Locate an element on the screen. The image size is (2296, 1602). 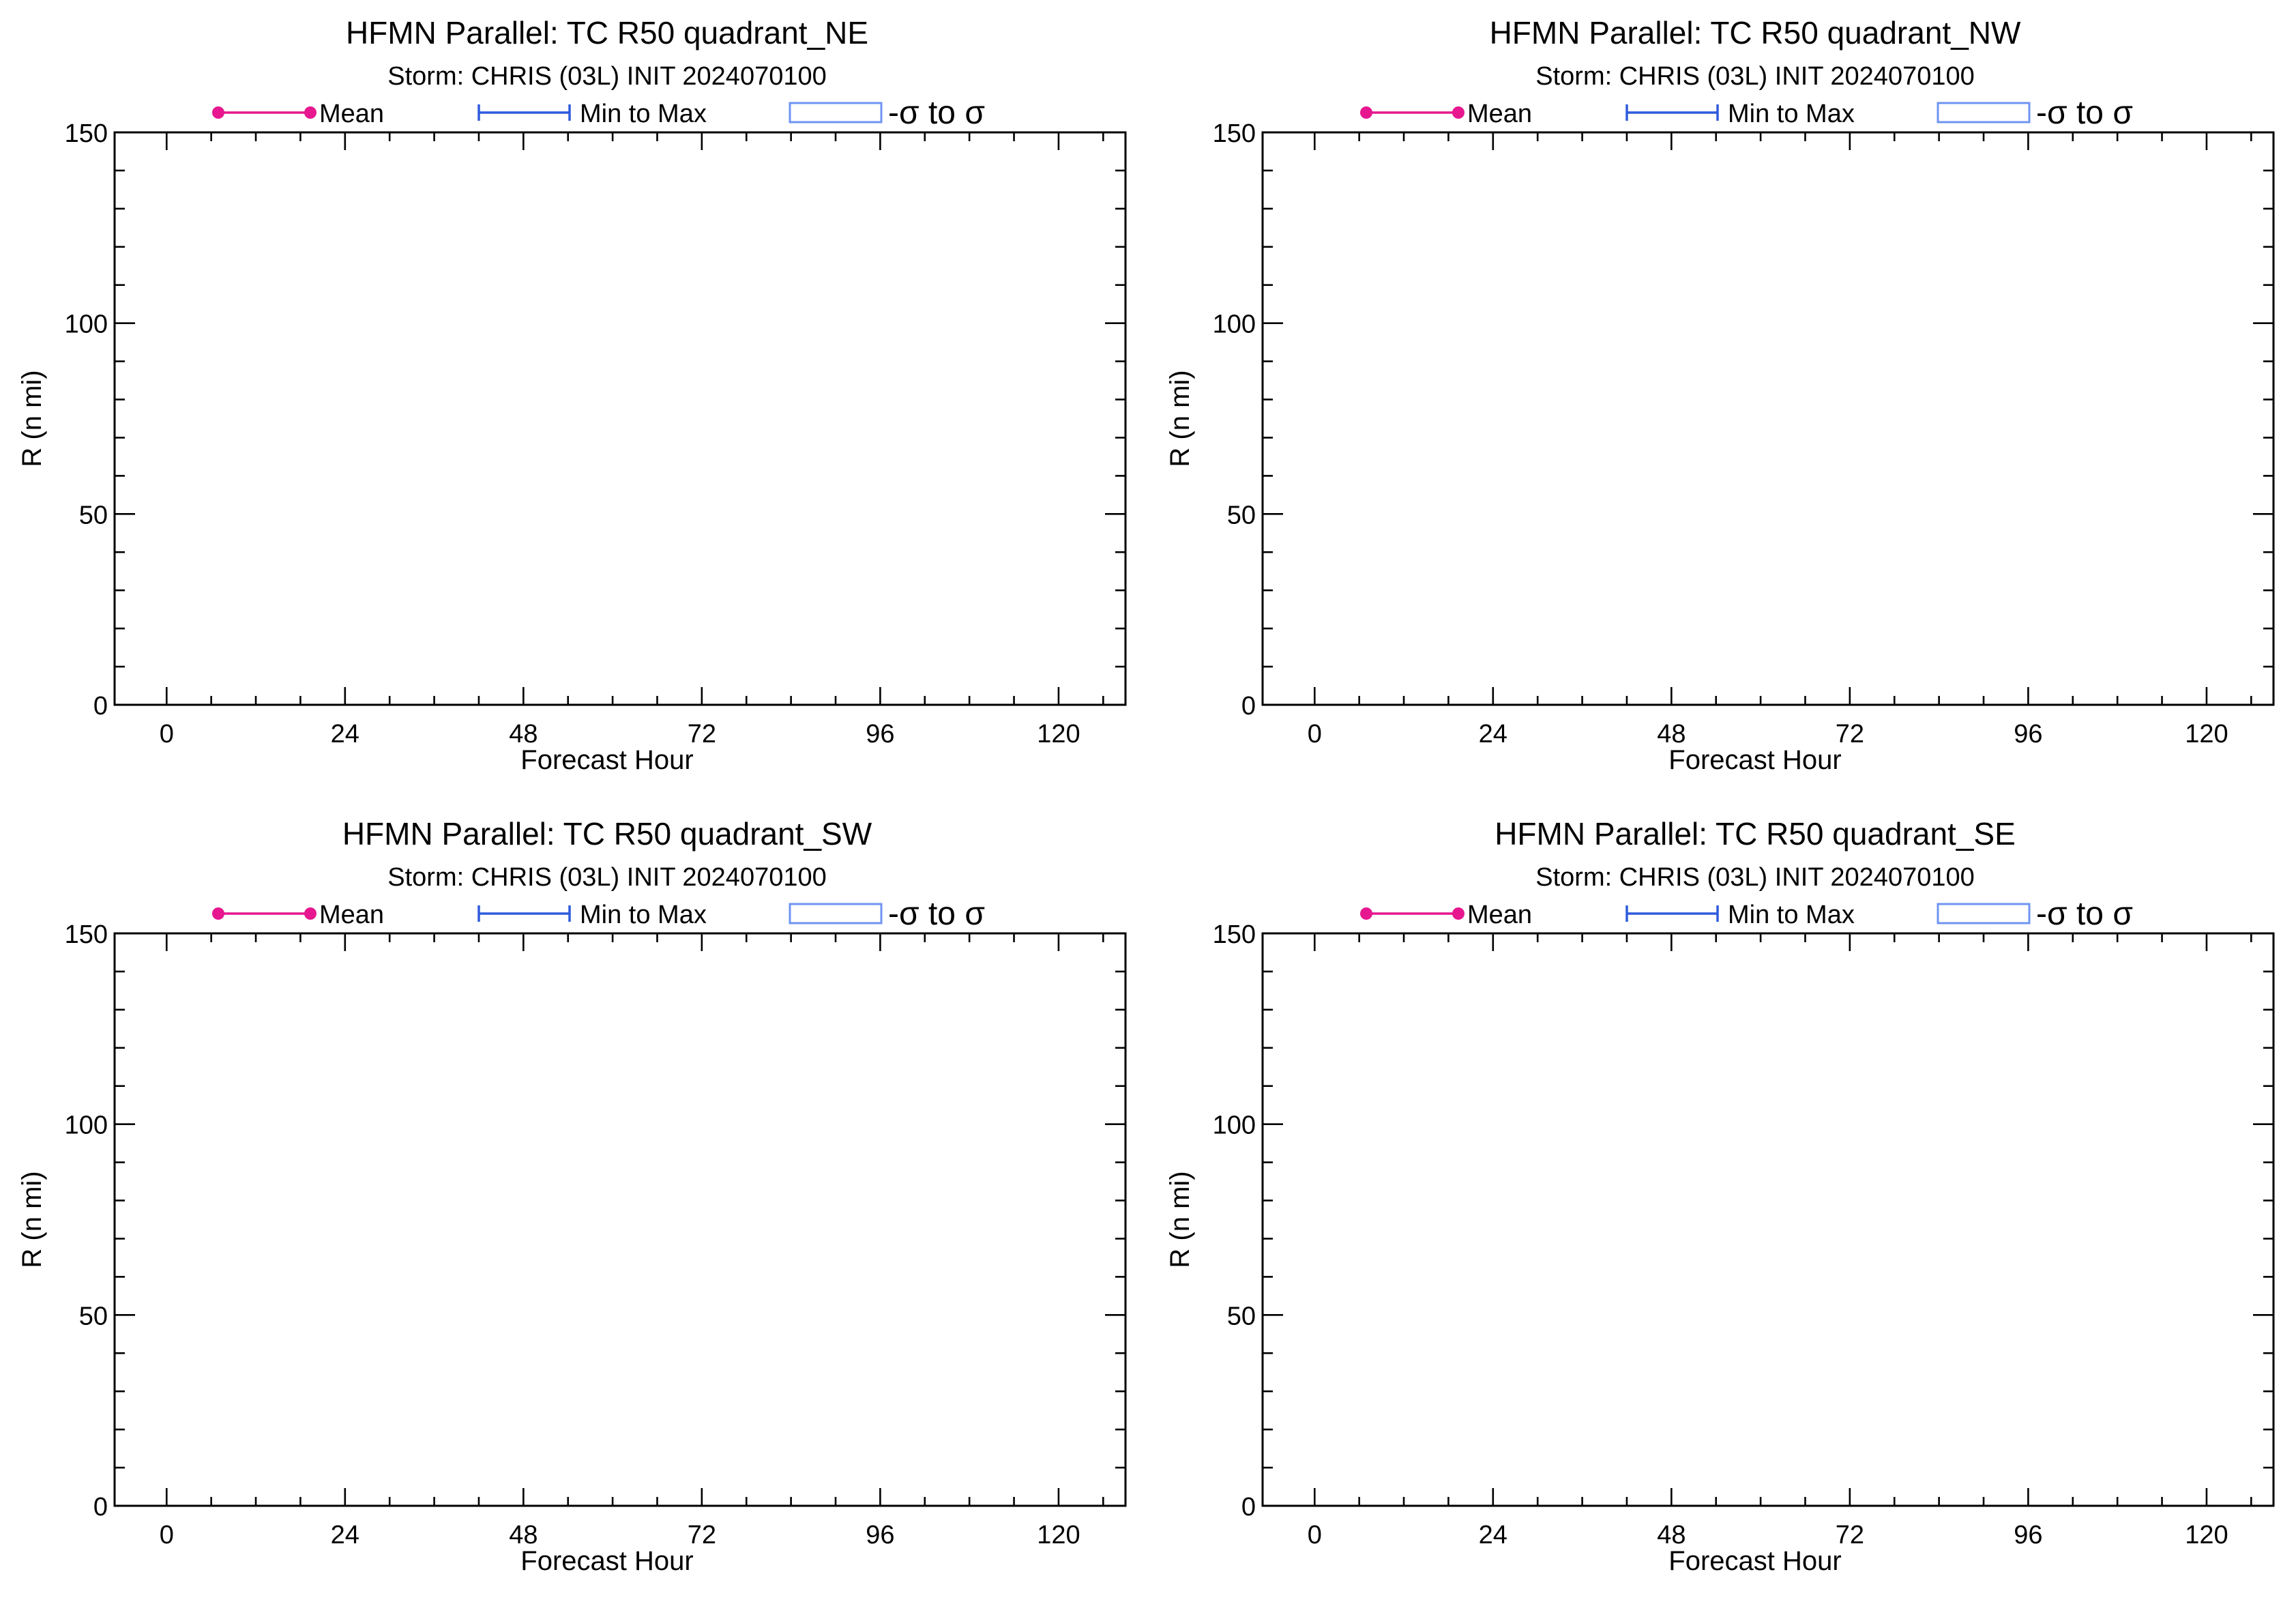
chart-title: HFMN Parallel: TC R50 quadrant_NE is located at coordinates (607, 33).